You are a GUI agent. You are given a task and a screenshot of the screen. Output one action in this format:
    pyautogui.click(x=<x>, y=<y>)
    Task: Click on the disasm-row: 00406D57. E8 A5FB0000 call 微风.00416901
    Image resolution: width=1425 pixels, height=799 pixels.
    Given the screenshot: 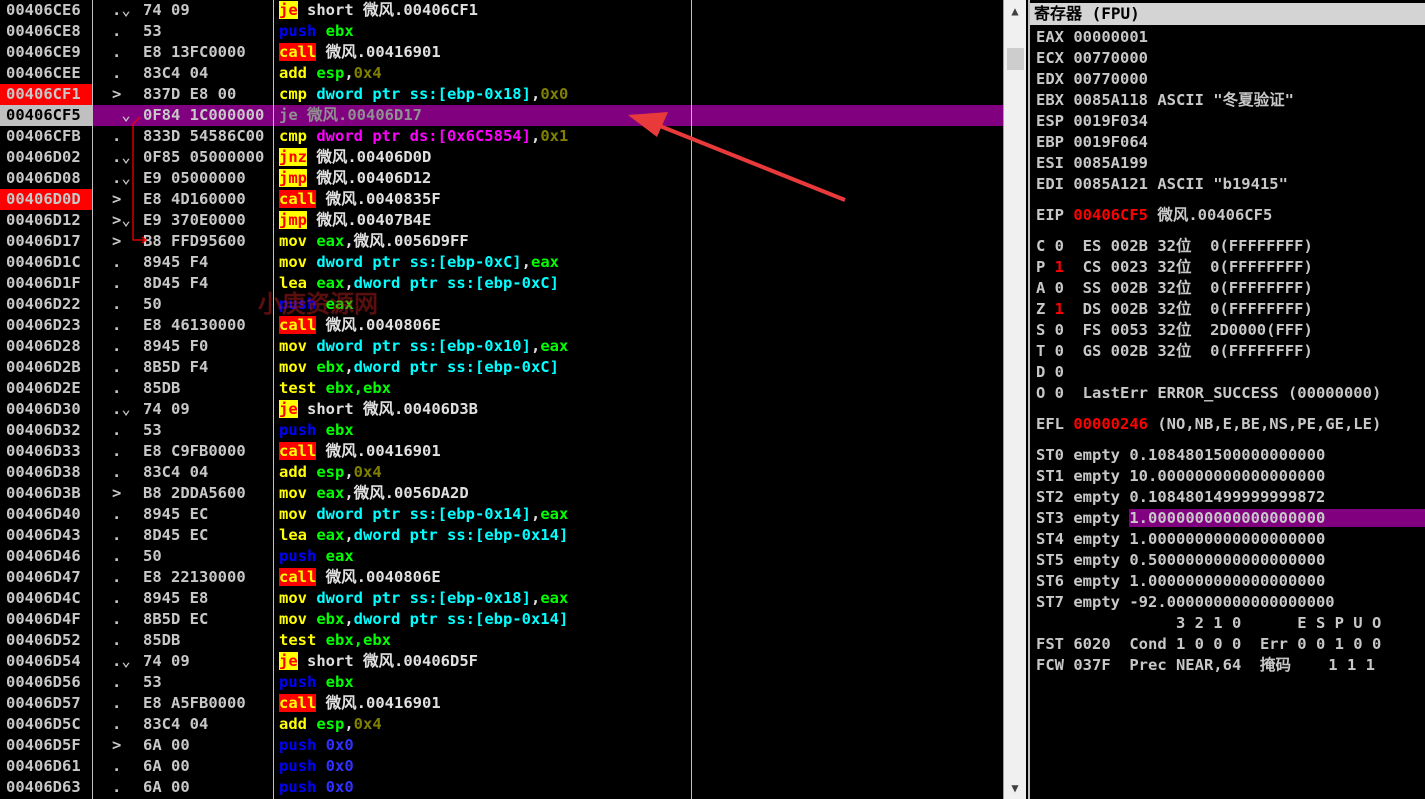 What is the action you would take?
    pyautogui.click(x=501, y=703)
    